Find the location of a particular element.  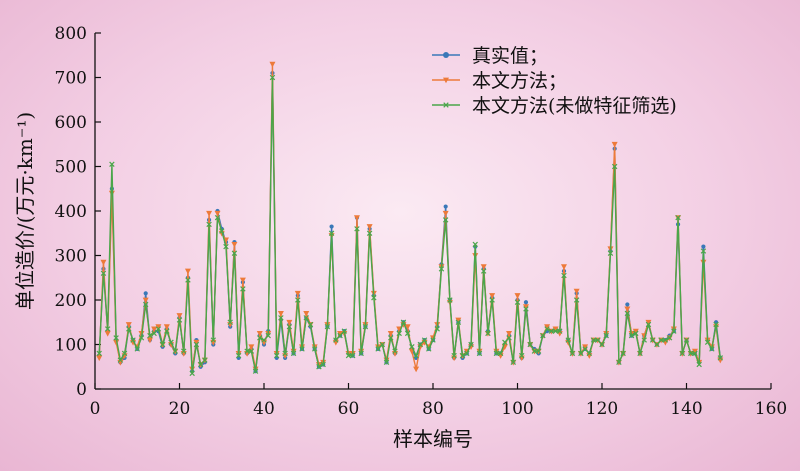

legend-label: 本文方法； is located at coordinates (519, 81).